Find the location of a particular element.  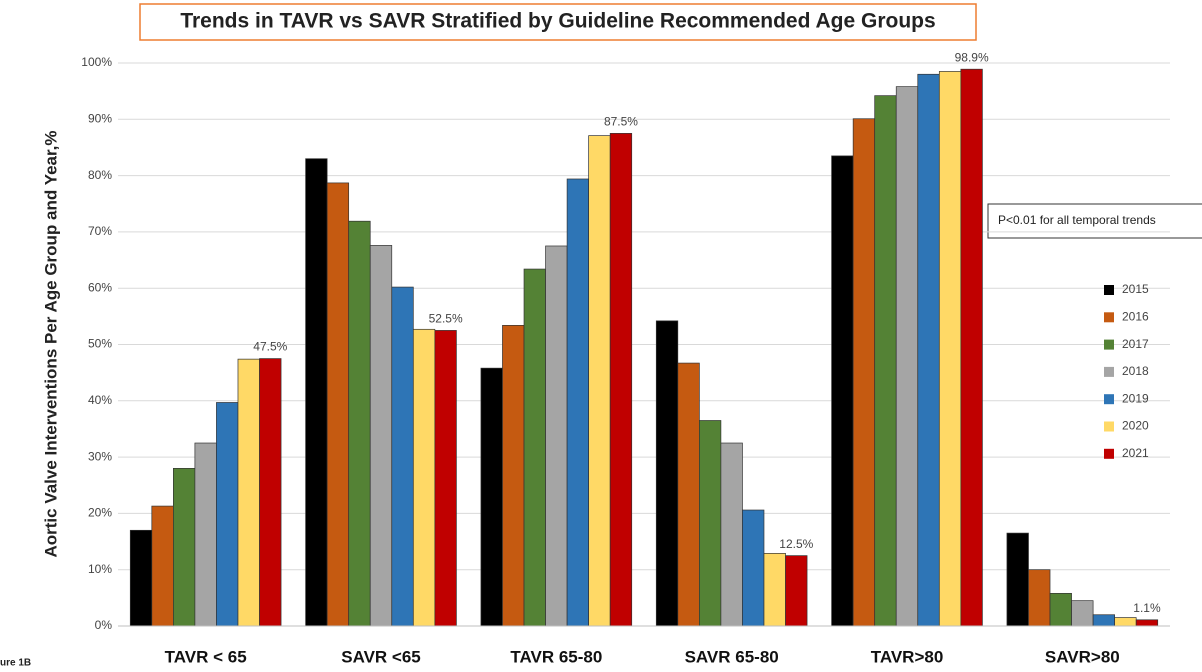

x-tick-label: SAVR>80 is located at coordinates (1082, 656).